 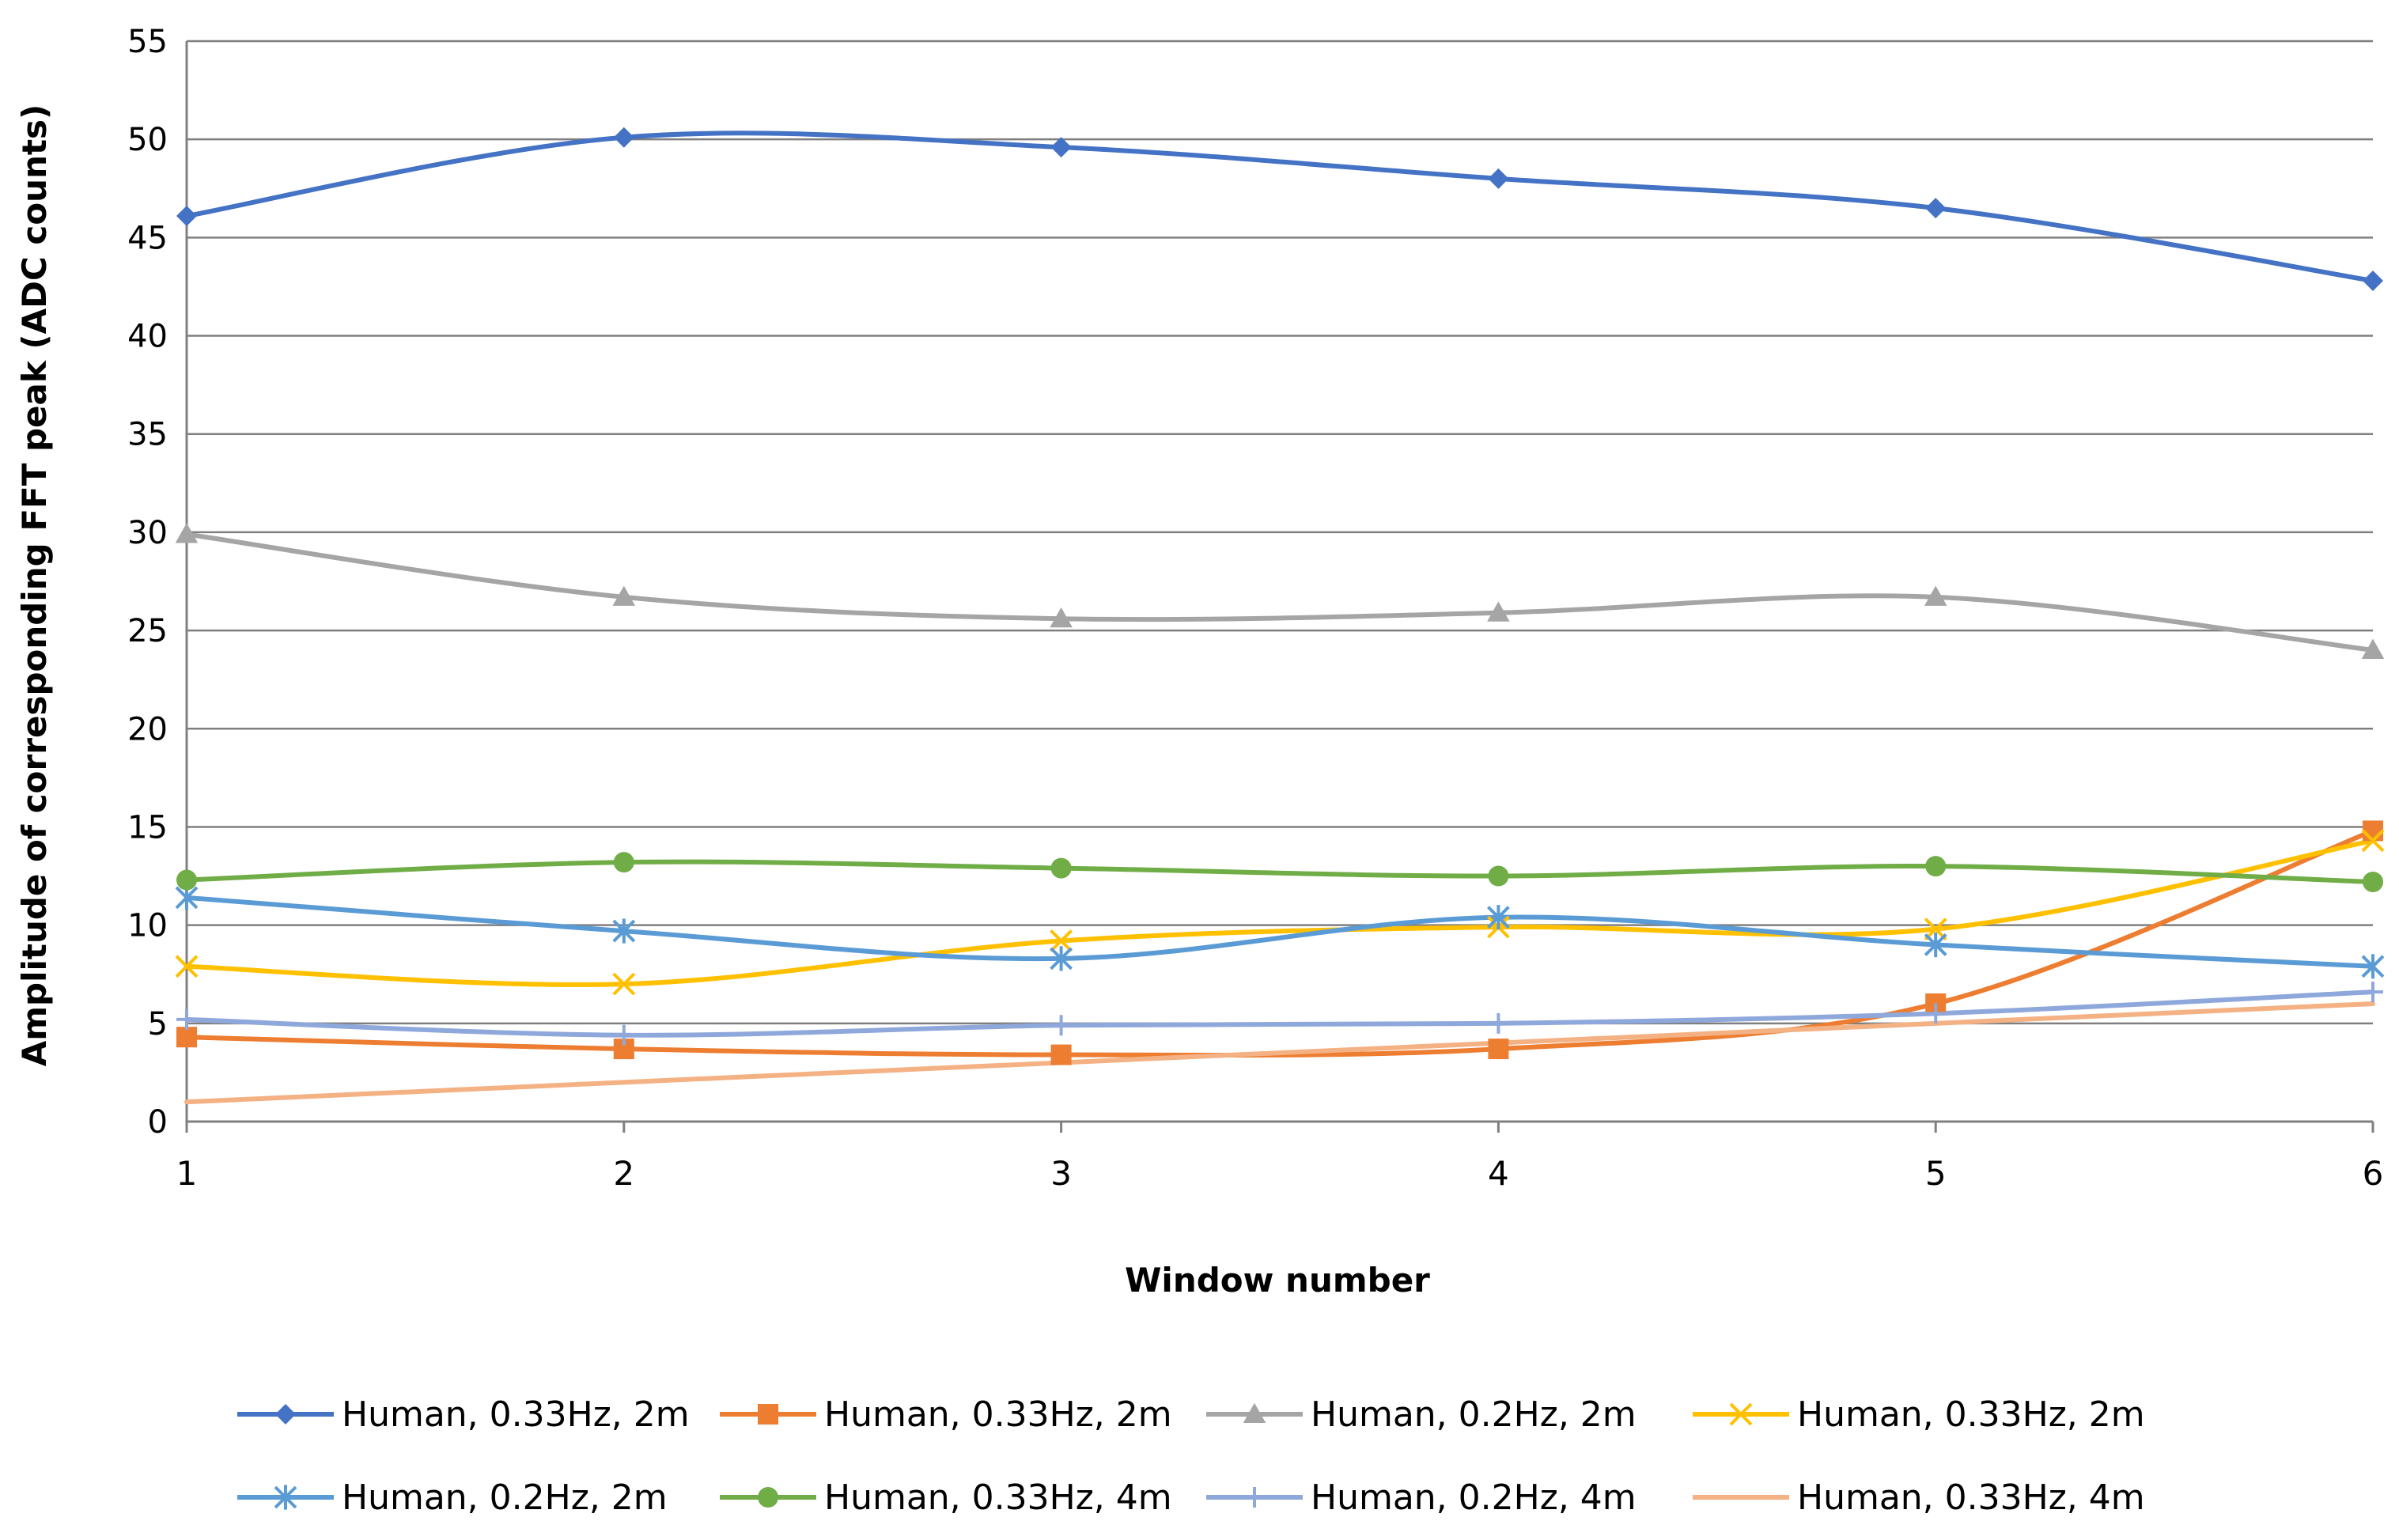 I want to click on data-point-s3-x2, so click(x=624, y=595).